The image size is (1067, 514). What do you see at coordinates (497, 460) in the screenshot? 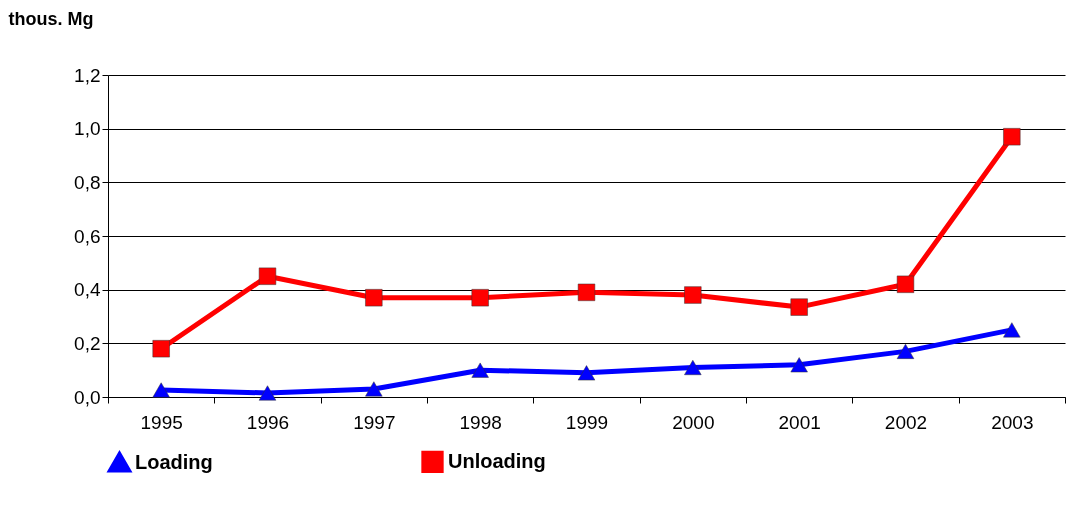
I see `legend-label: Unloading` at bounding box center [497, 460].